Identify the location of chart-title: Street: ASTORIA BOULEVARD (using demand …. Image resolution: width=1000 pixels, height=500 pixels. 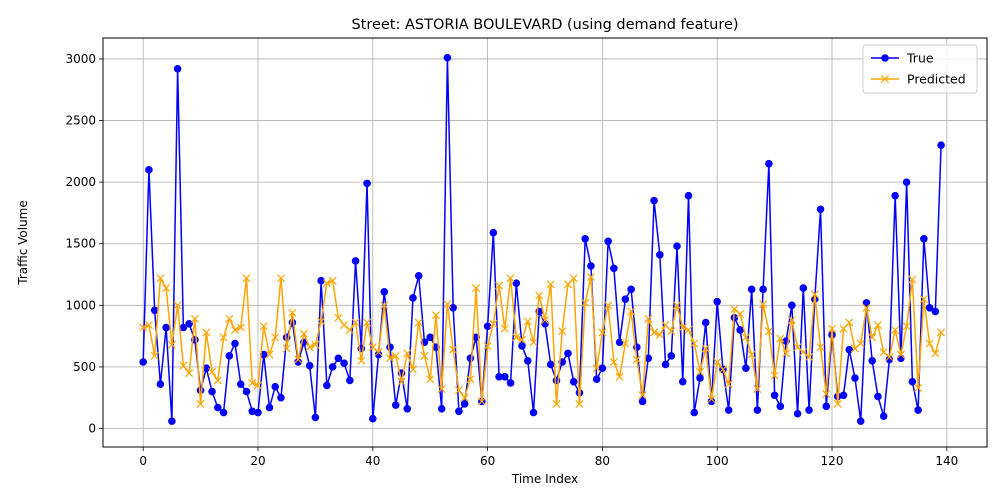
(544, 25).